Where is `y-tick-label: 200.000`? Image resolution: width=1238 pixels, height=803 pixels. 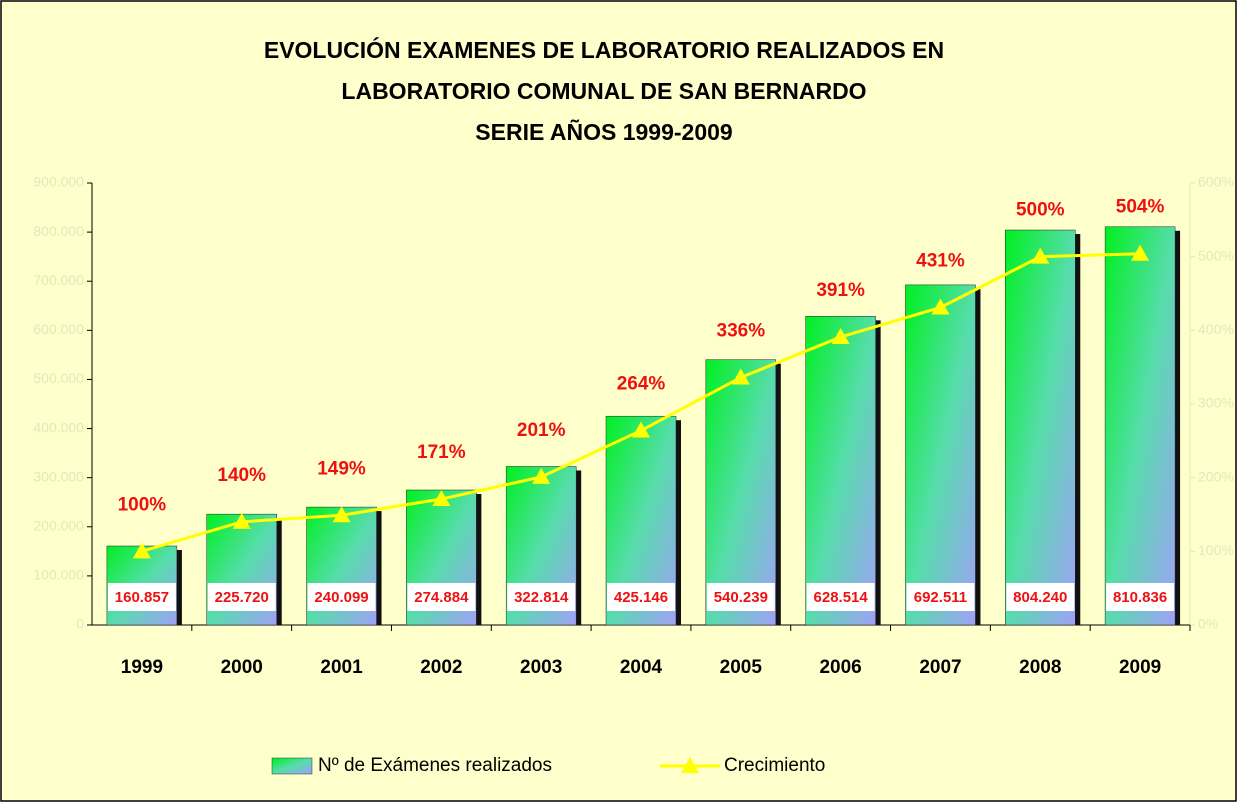
y-tick-label: 200.000 is located at coordinates (58, 525).